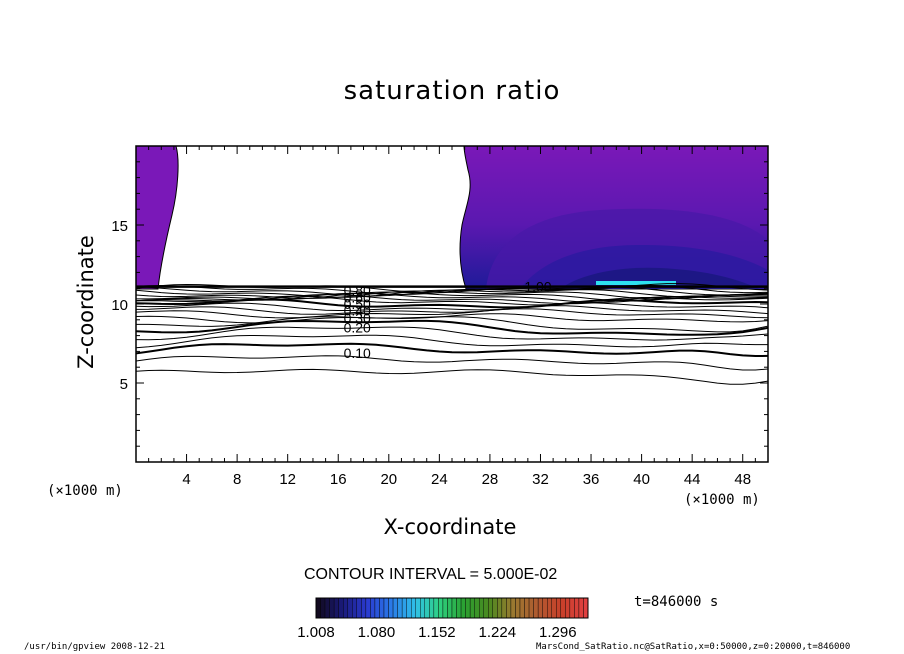  I want to click on supersaturated-region-left, so click(157, 218).